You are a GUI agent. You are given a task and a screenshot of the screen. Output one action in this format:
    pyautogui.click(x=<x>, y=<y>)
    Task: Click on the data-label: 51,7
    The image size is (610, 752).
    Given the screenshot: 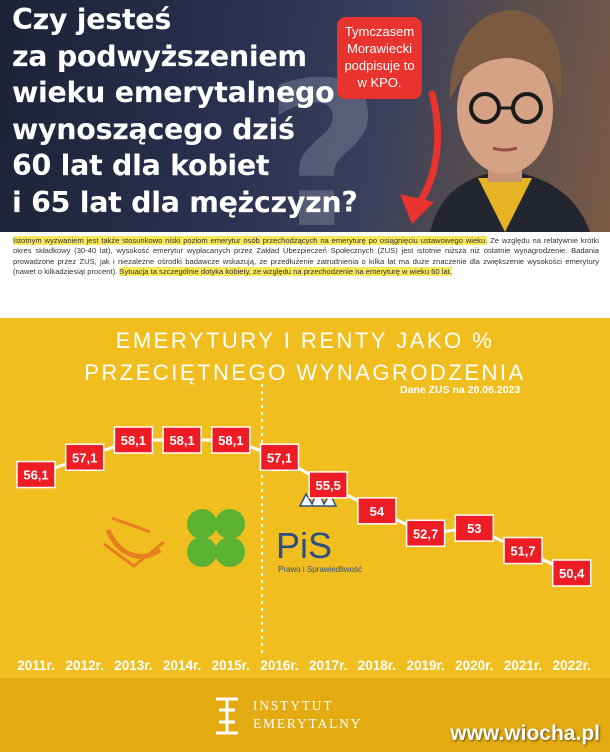 What is the action you would take?
    pyautogui.click(x=522, y=551)
    